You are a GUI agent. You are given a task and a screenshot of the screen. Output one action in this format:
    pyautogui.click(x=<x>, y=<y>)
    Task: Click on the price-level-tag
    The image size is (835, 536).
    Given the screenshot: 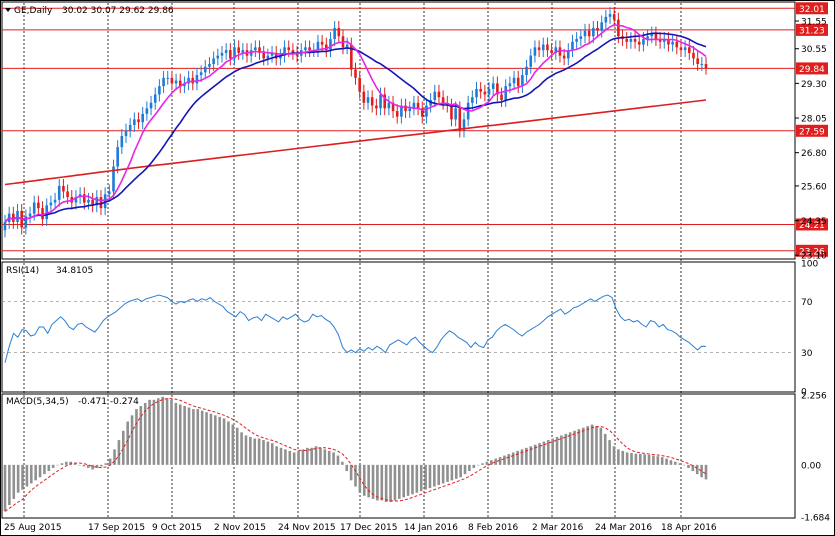 What is the action you would take?
    pyautogui.click(x=812, y=250)
    